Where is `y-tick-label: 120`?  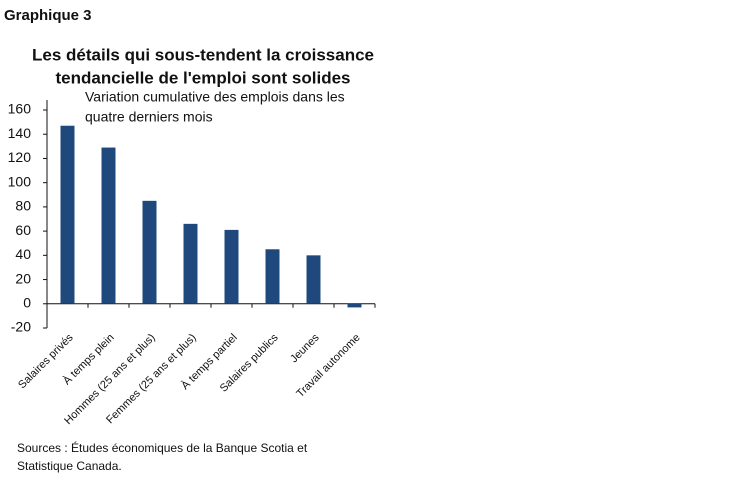
y-tick-label: 120 is located at coordinates (20, 157).